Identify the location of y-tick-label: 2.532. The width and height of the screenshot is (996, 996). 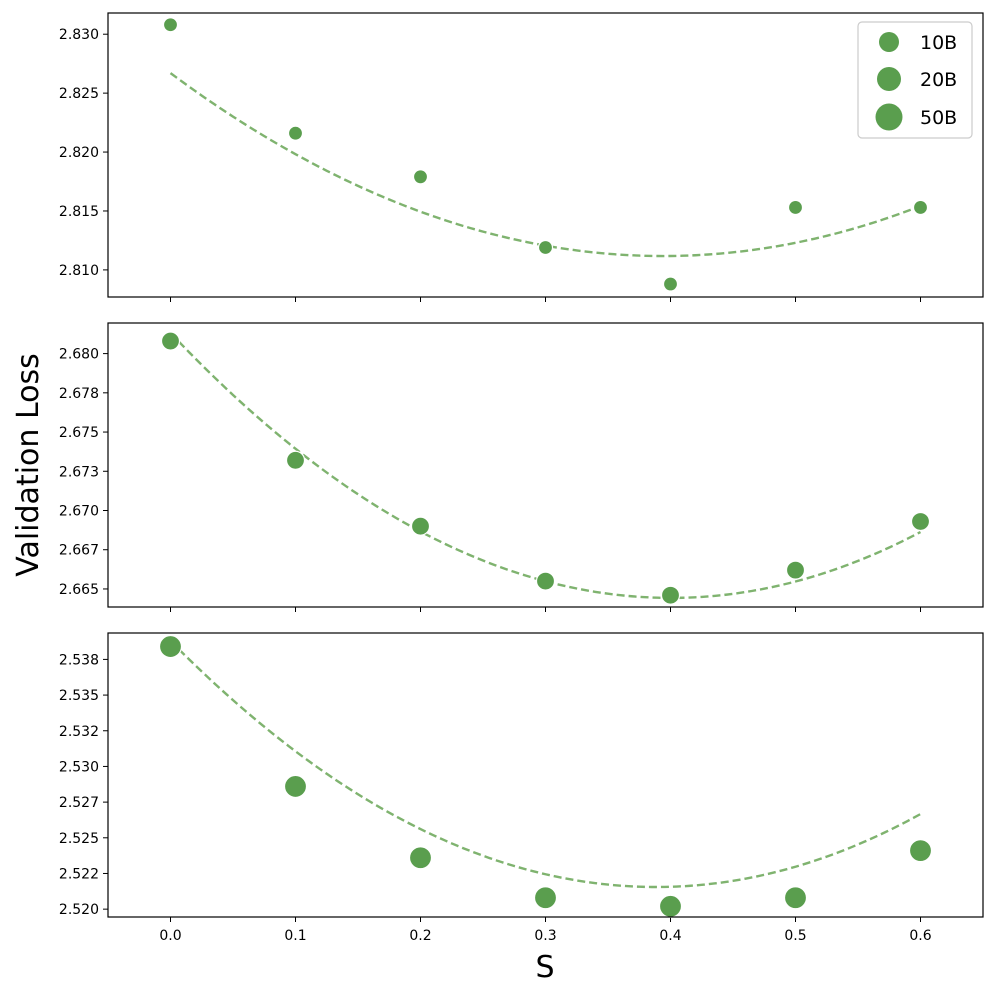
(79, 732).